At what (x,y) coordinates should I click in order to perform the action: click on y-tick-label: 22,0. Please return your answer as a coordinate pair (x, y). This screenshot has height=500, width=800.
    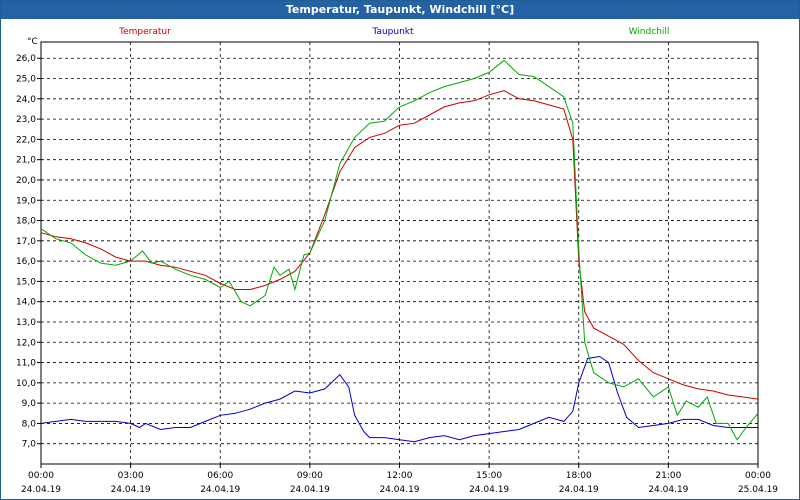
    Looking at the image, I should click on (26, 140).